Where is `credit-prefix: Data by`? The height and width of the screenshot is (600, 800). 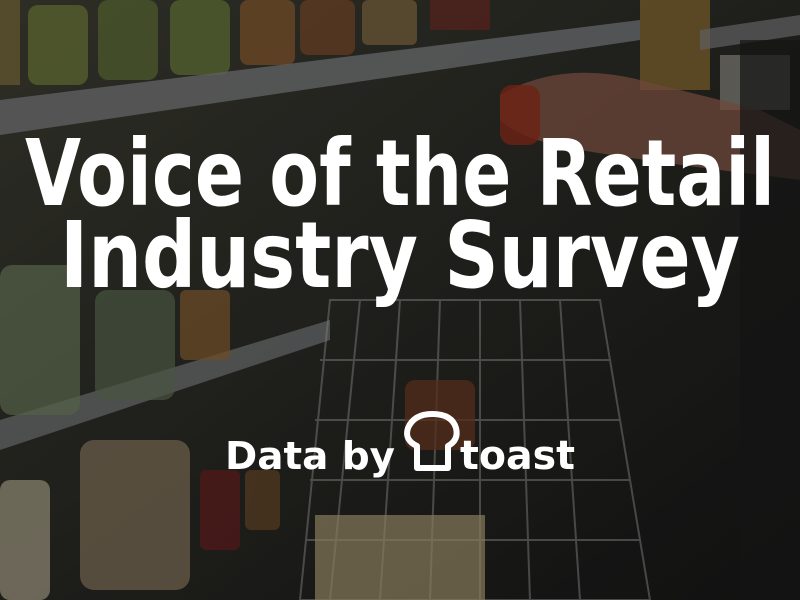 credit-prefix: Data by is located at coordinates (310, 456).